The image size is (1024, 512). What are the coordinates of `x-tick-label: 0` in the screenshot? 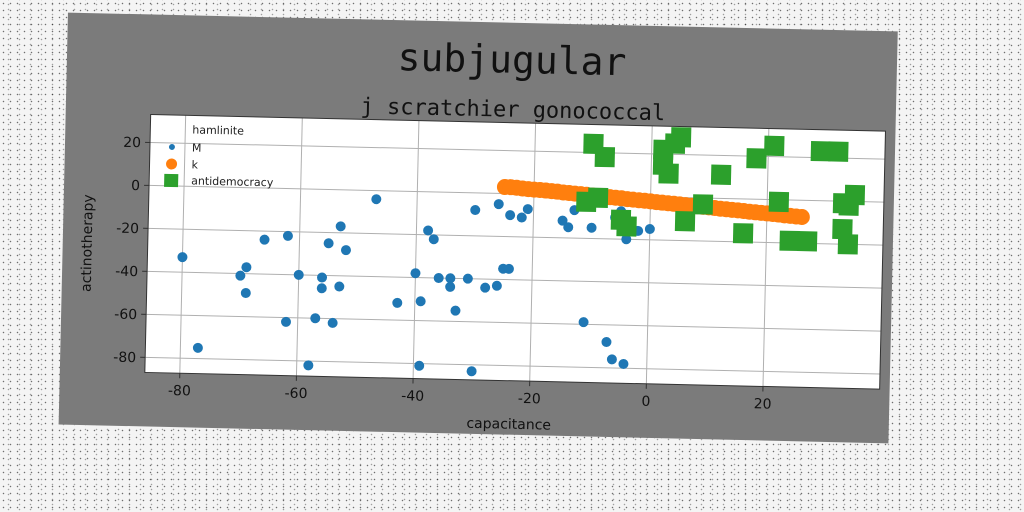 It's located at (645, 402).